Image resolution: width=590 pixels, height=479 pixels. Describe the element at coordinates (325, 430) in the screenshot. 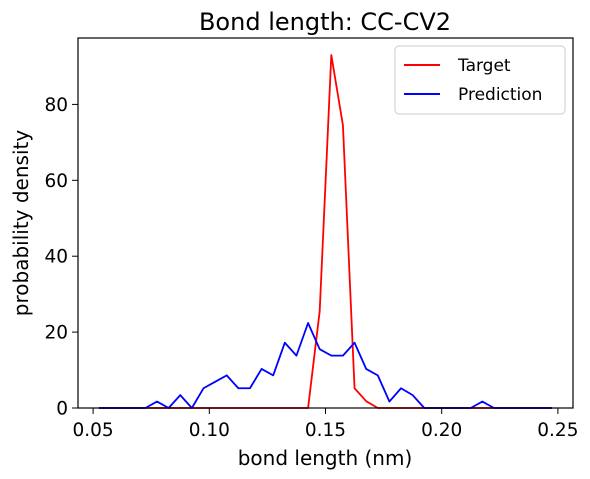

I see `x-tick-label: 0.15` at that location.